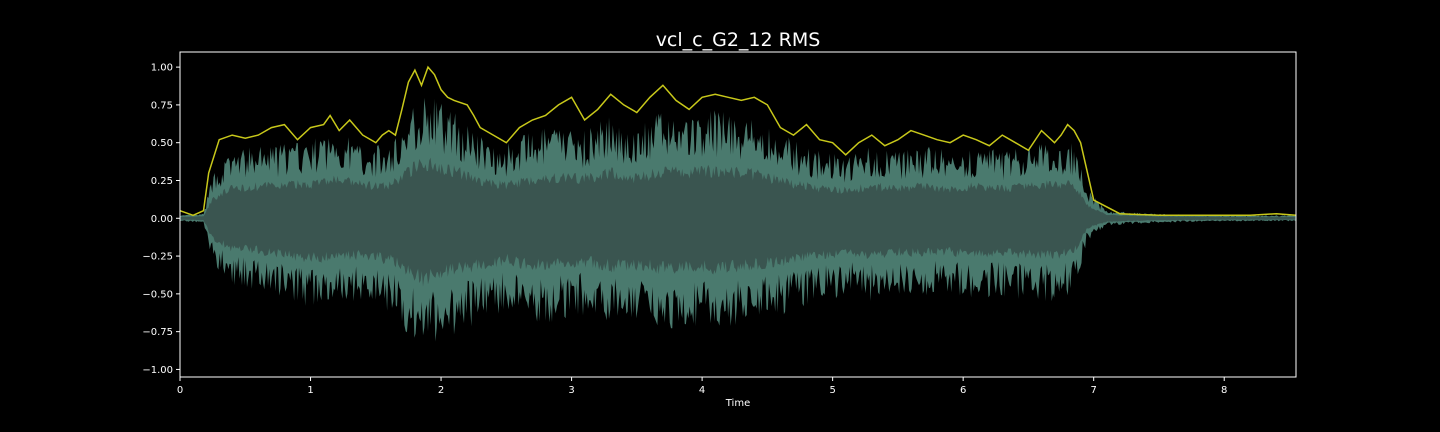 The image size is (1440, 432). I want to click on x-tick-label: 7, so click(1093, 390).